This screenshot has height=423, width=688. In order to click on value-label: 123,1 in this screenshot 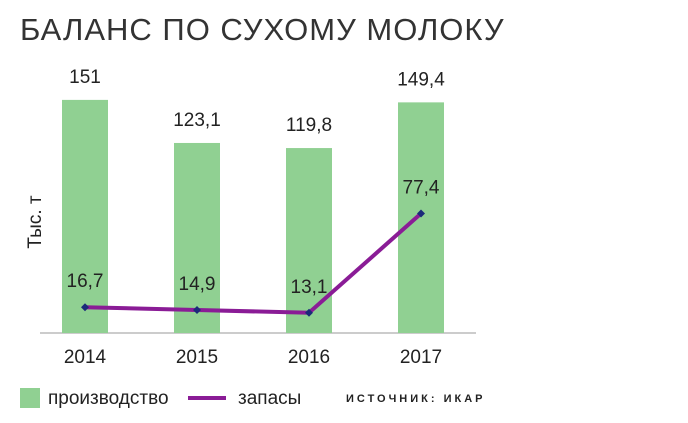, I will do `click(197, 120)`.